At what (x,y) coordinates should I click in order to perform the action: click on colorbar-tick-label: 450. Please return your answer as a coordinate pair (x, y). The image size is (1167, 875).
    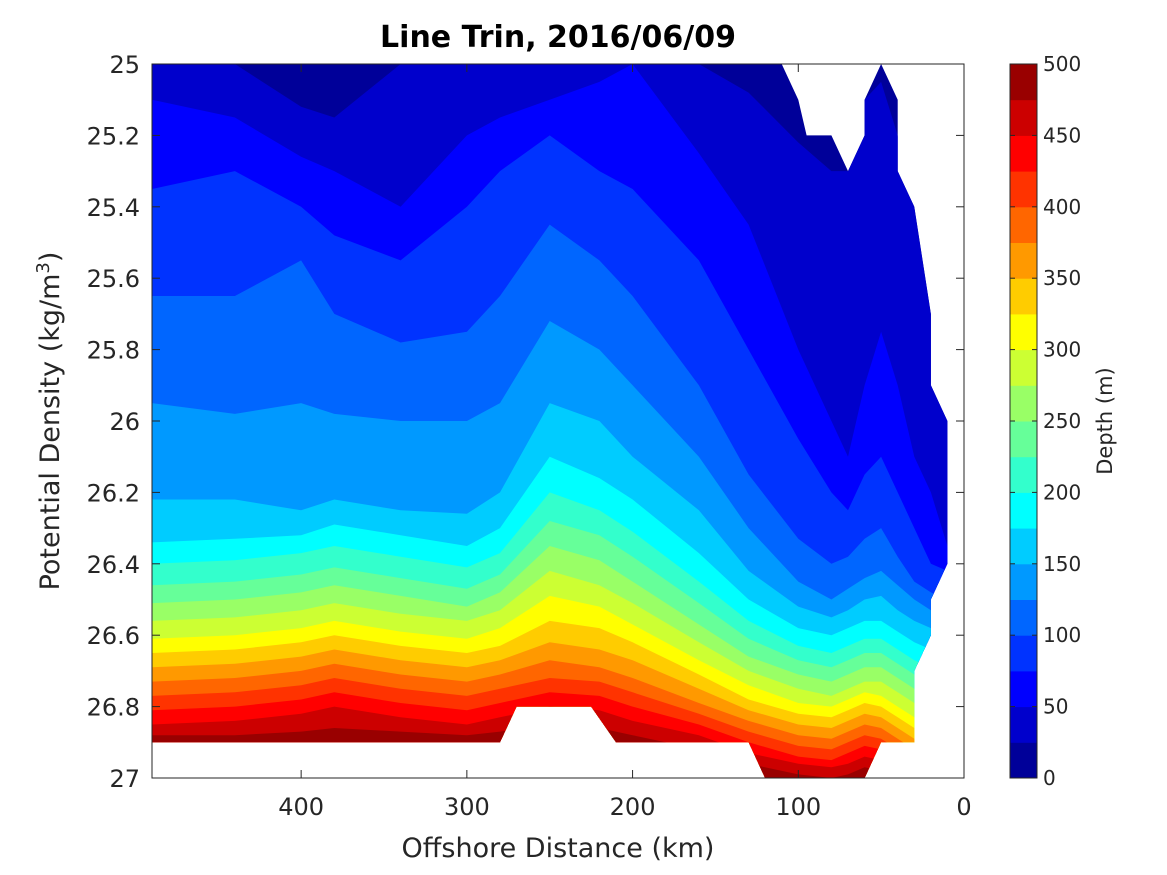
    Looking at the image, I should click on (1062, 135).